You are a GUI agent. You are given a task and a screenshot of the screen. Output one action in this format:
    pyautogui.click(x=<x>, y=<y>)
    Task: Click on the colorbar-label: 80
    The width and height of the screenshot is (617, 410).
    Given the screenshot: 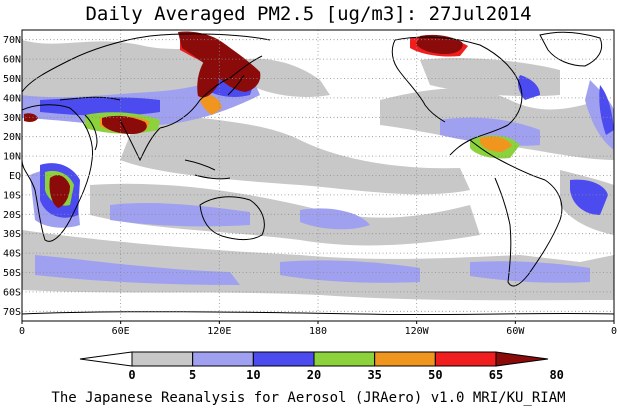 What is the action you would take?
    pyautogui.click(x=556, y=375)
    